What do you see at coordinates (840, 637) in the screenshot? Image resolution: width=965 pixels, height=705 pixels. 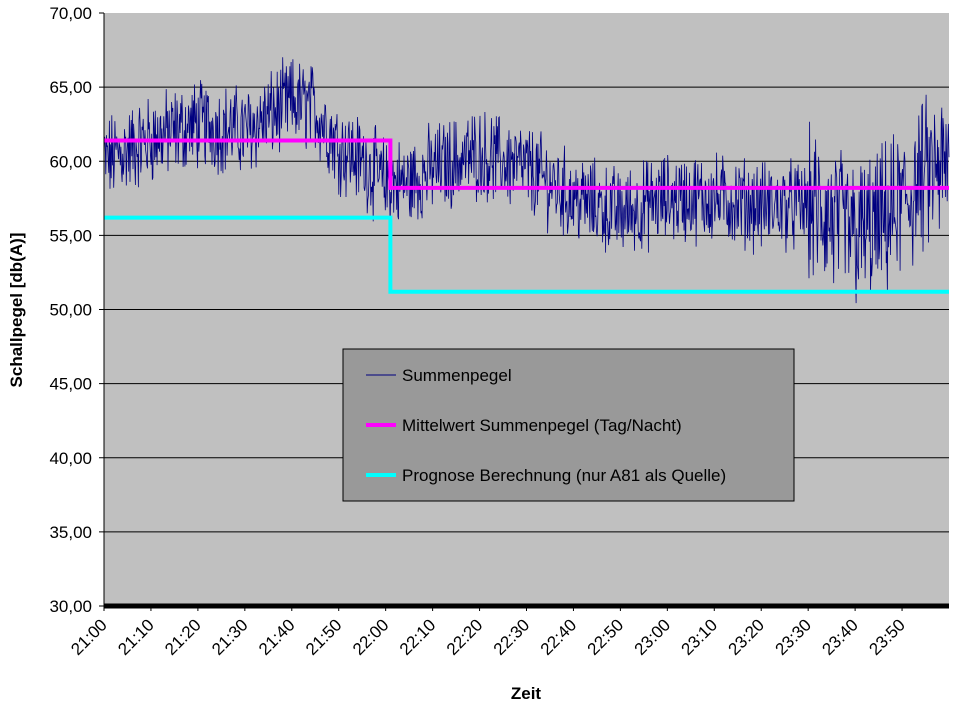 I see `x-tick-label: 23:40` at bounding box center [840, 637].